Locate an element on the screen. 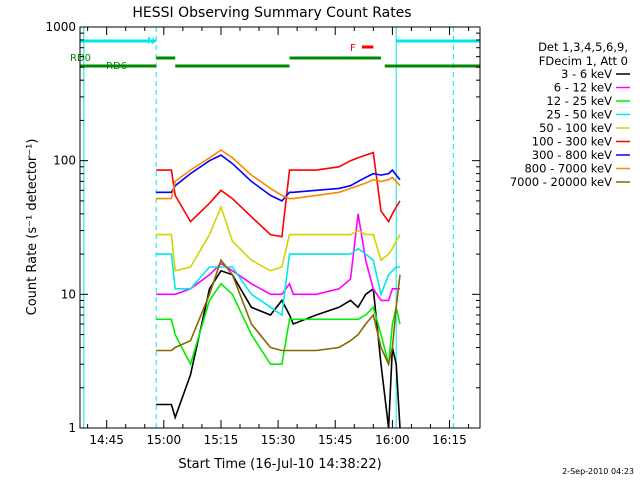 The height and width of the screenshot is (480, 640). x-tick-label: 15:30 is located at coordinates (278, 440).